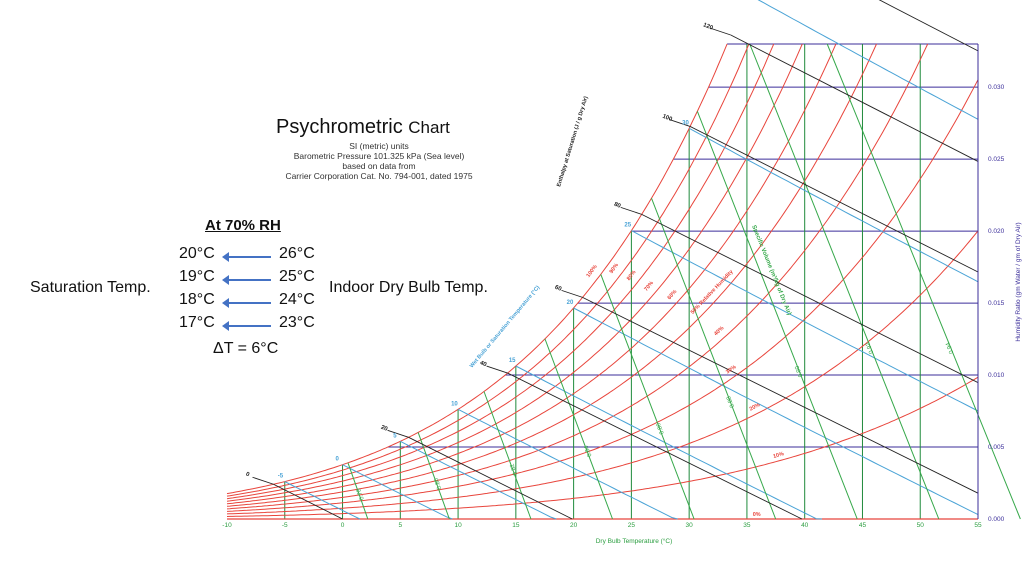 The image size is (1024, 576). I want to click on wet-bulb-label: 5, so click(395, 436).